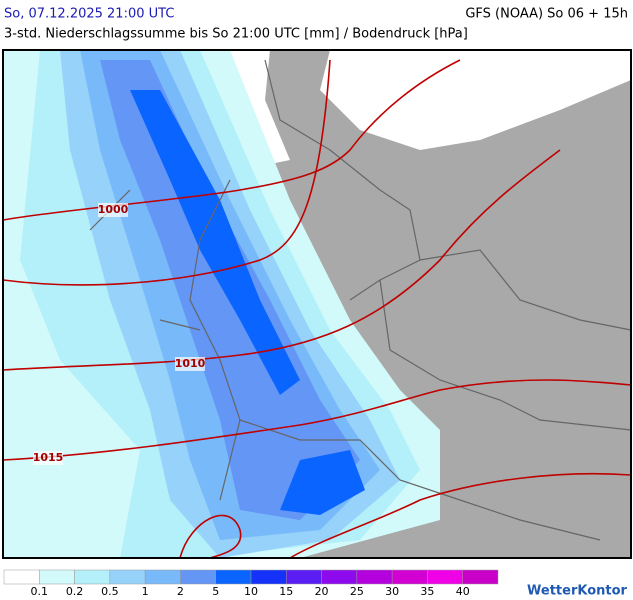  I want to click on legend-label: 10, so click(251, 591).